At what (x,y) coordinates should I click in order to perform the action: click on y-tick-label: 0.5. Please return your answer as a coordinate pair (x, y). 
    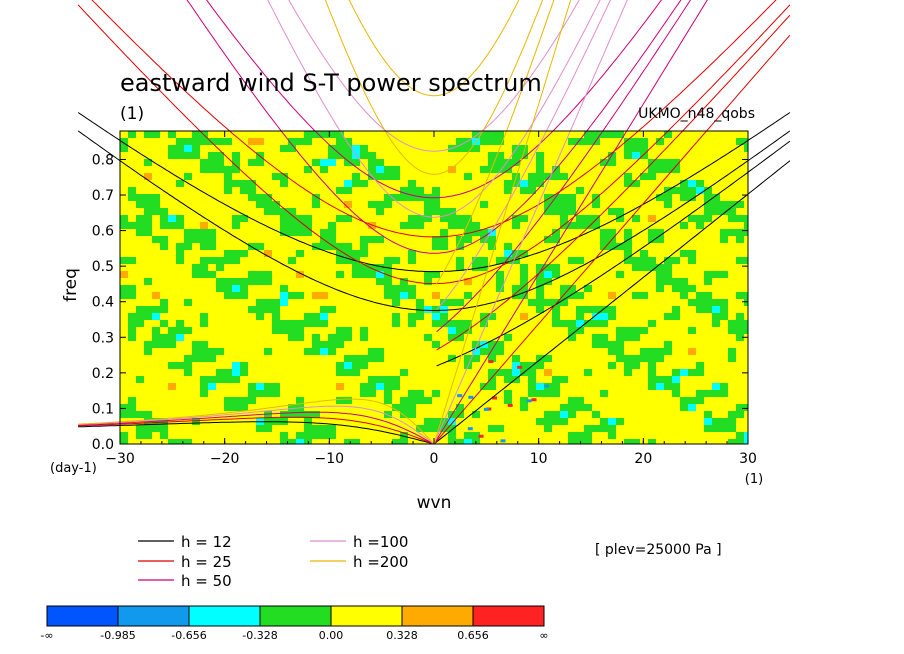
    Looking at the image, I should click on (103, 267).